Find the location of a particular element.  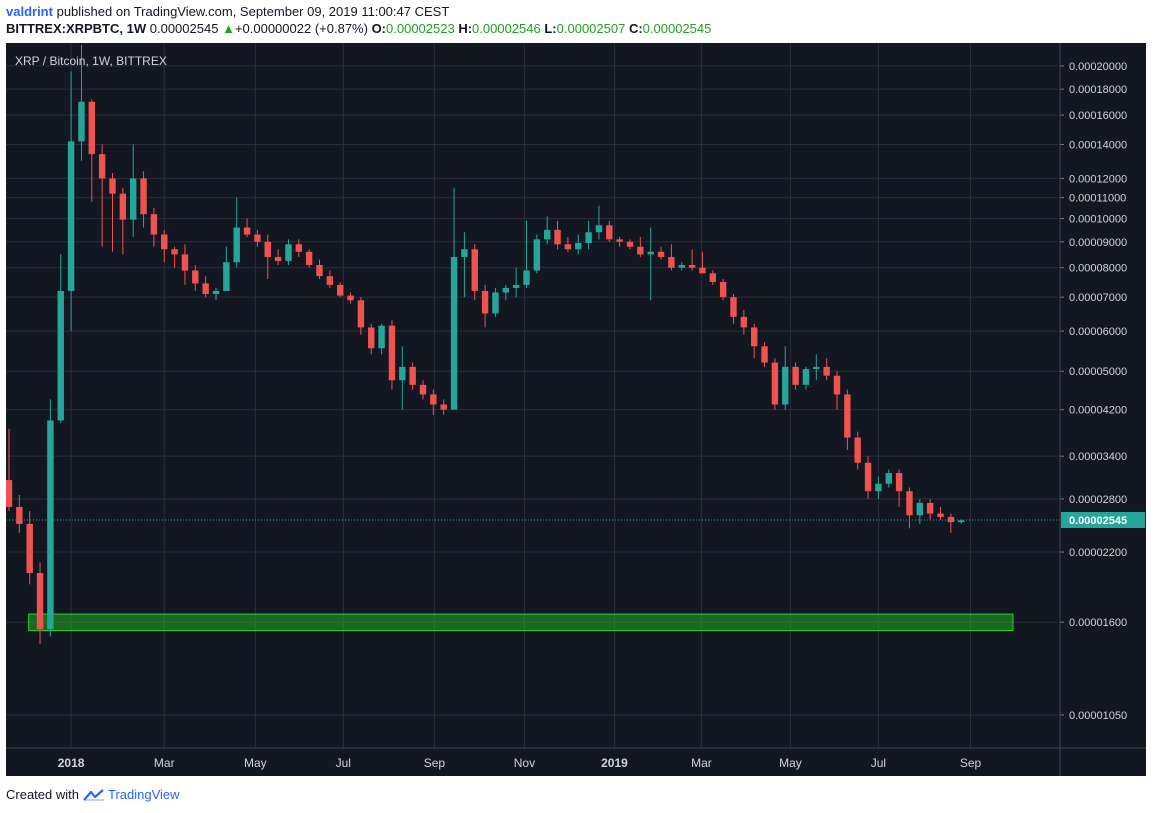

open-label: O: is located at coordinates (379, 28).